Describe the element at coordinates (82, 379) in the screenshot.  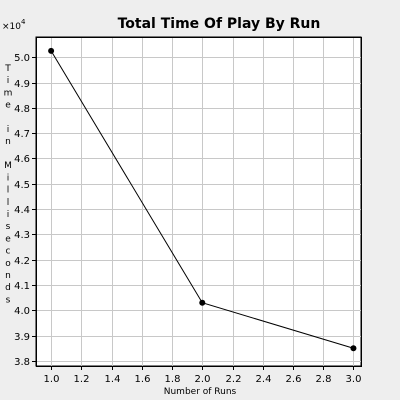
I see `x-tick-label: 1.2` at that location.